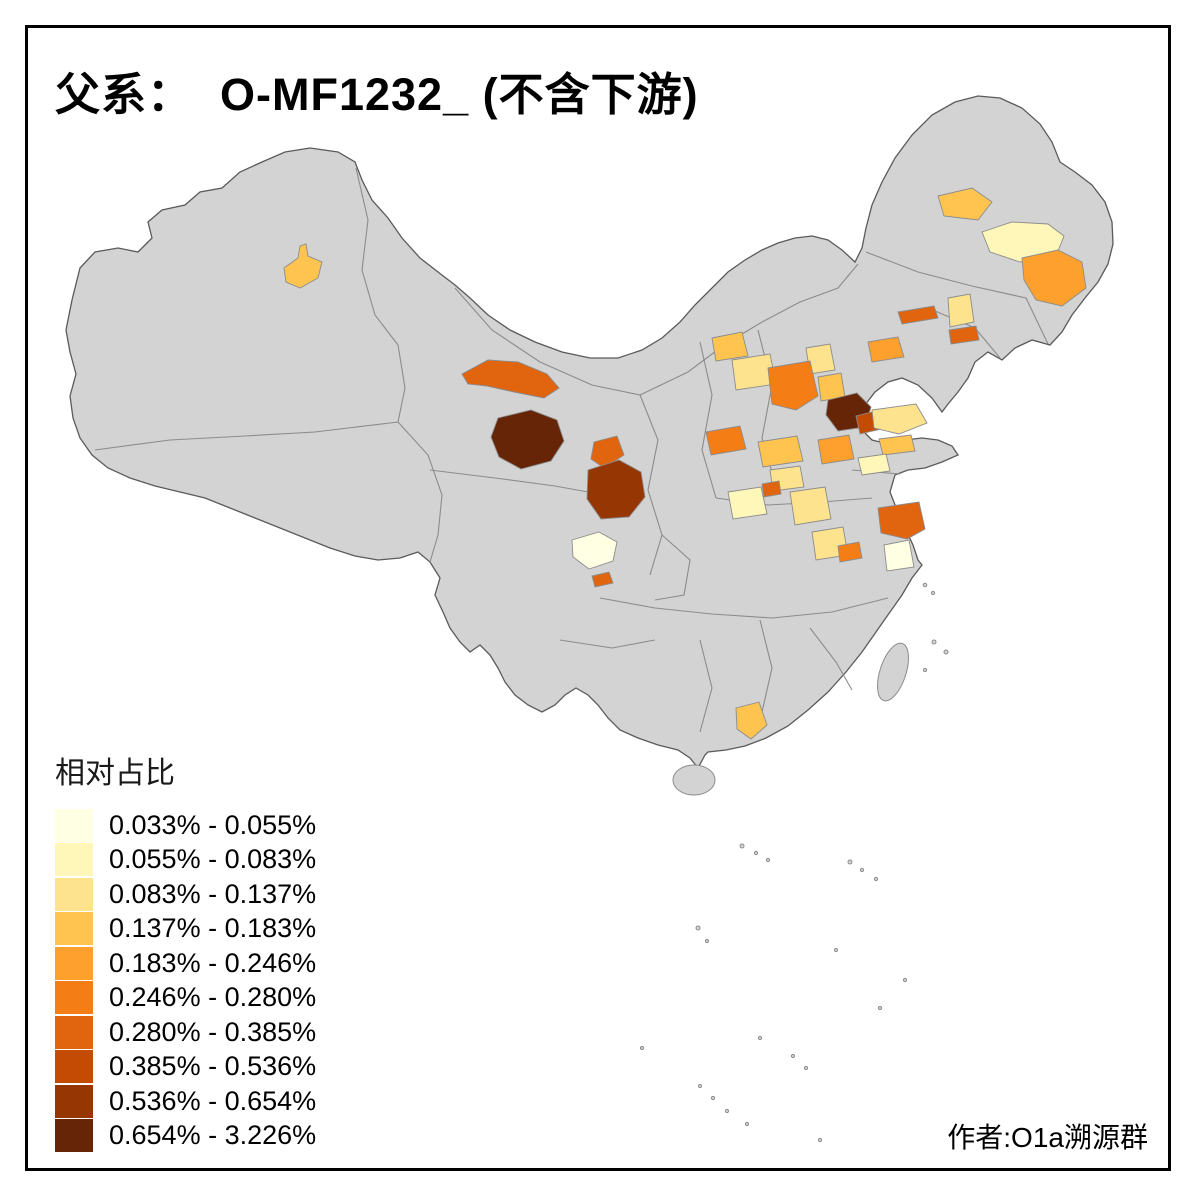 Image resolution: width=1200 pixels, height=1200 pixels. I want to click on legend-label: 0.137% - 0.183%, so click(213, 928).